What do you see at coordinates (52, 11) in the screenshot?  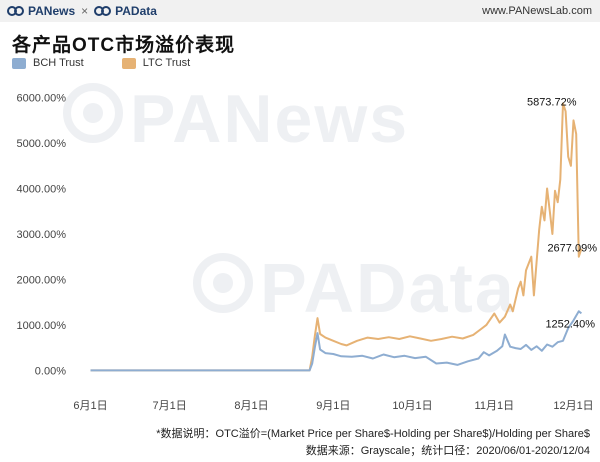 I see `brand-left: PANews` at bounding box center [52, 11].